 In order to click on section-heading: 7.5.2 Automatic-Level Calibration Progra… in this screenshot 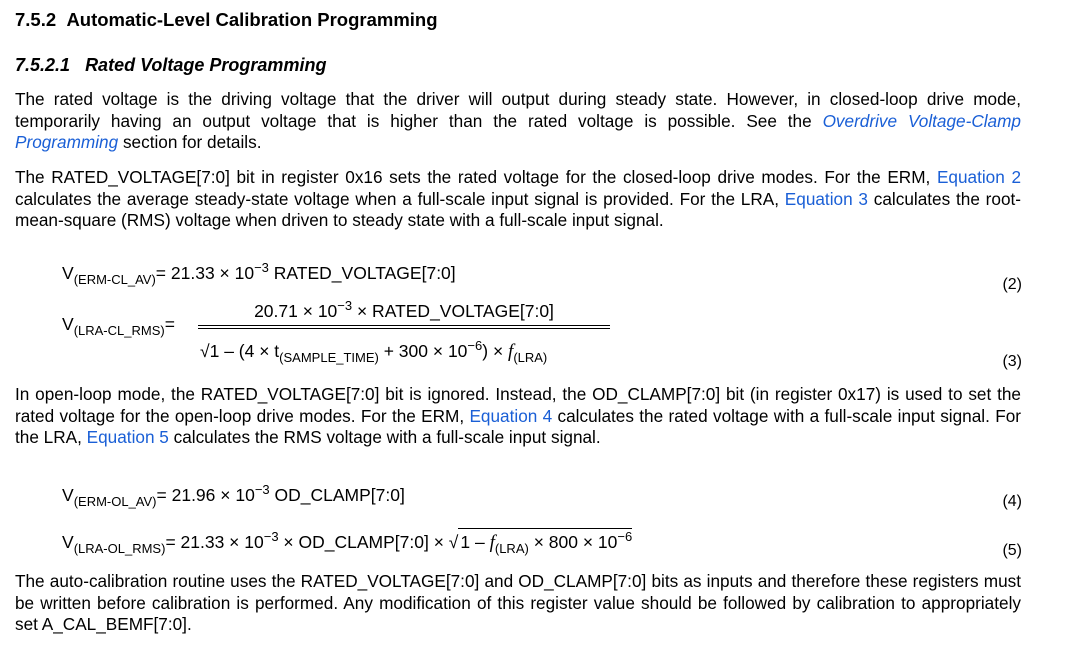, I will do `click(226, 20)`.